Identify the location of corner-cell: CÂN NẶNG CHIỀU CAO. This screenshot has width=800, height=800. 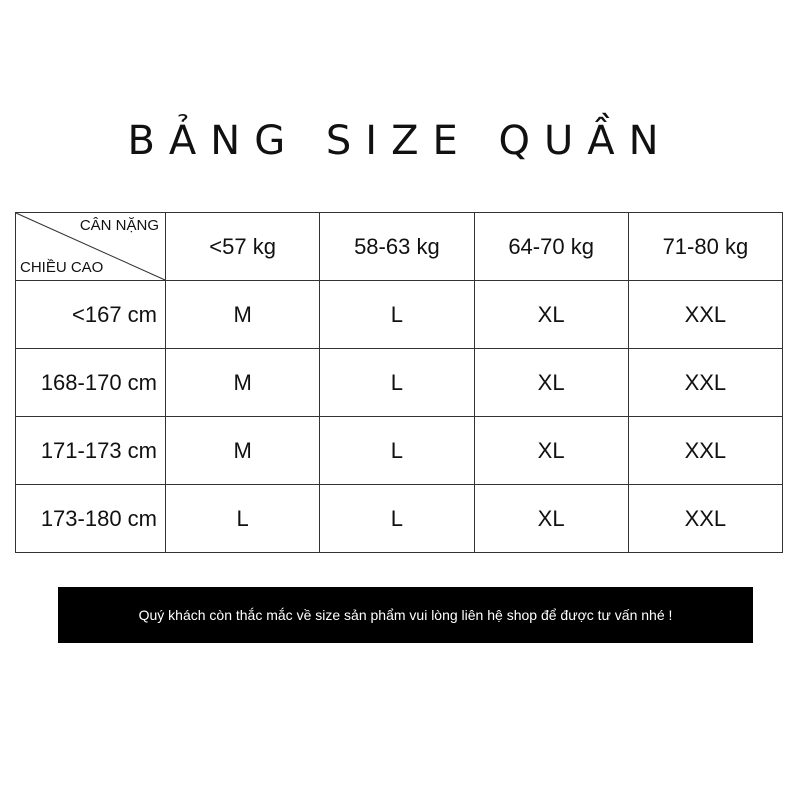
(90, 246).